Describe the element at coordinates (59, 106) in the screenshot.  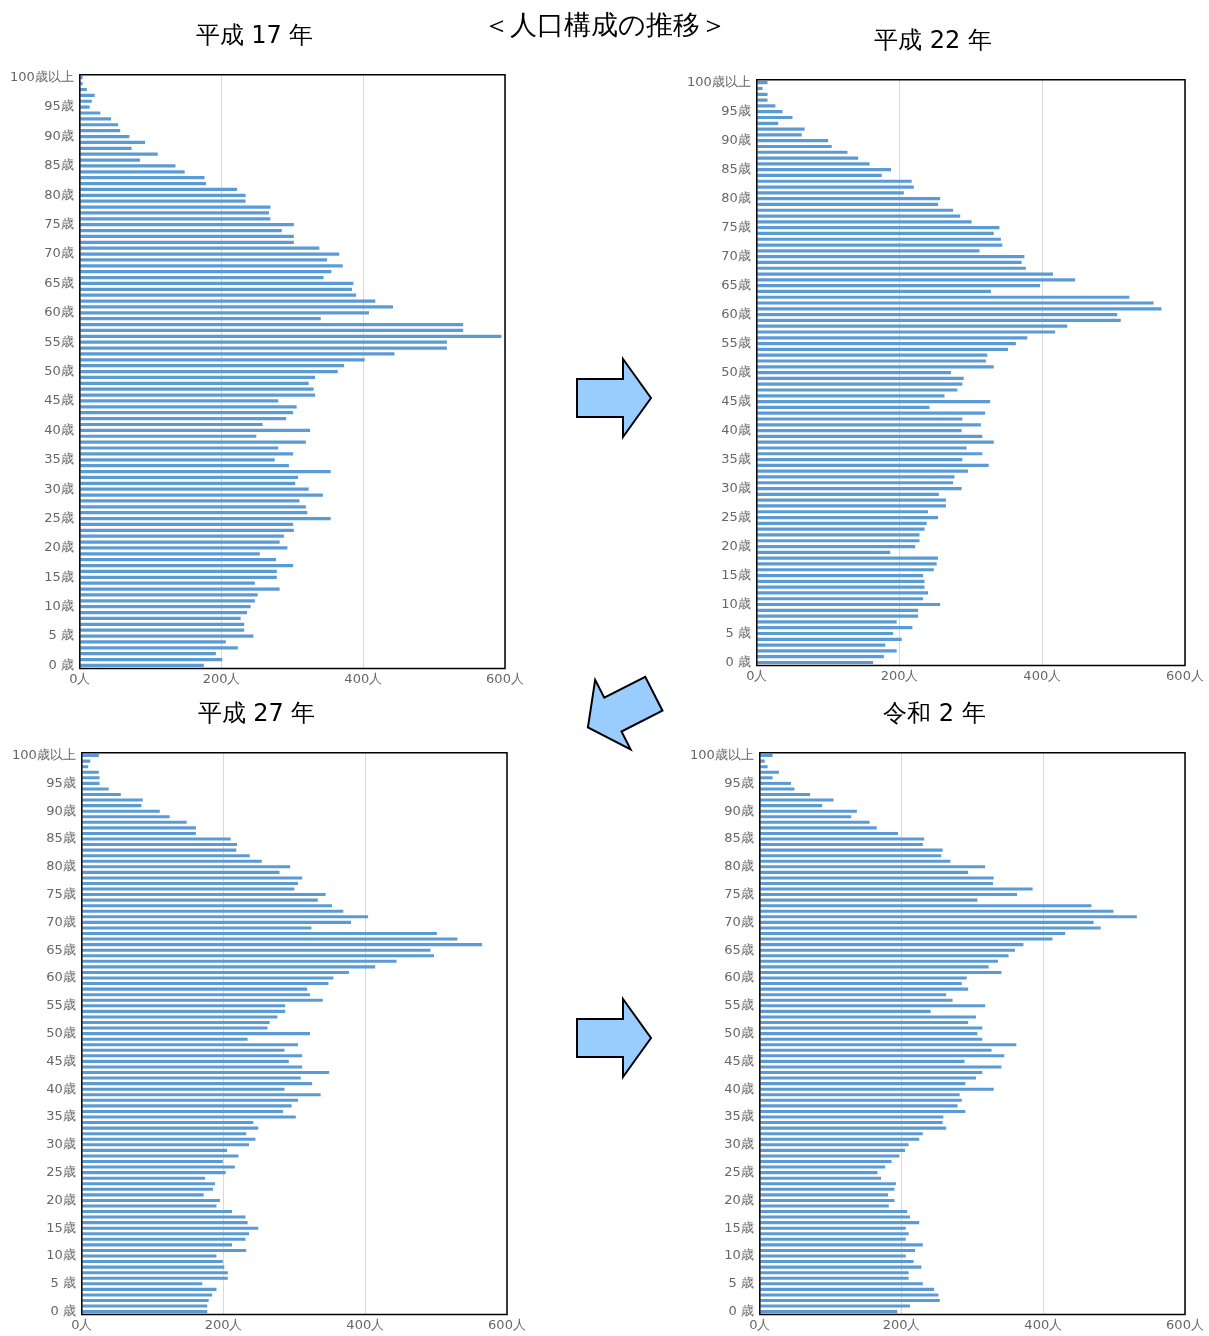
I see `y-tick-label: 95歳` at that location.